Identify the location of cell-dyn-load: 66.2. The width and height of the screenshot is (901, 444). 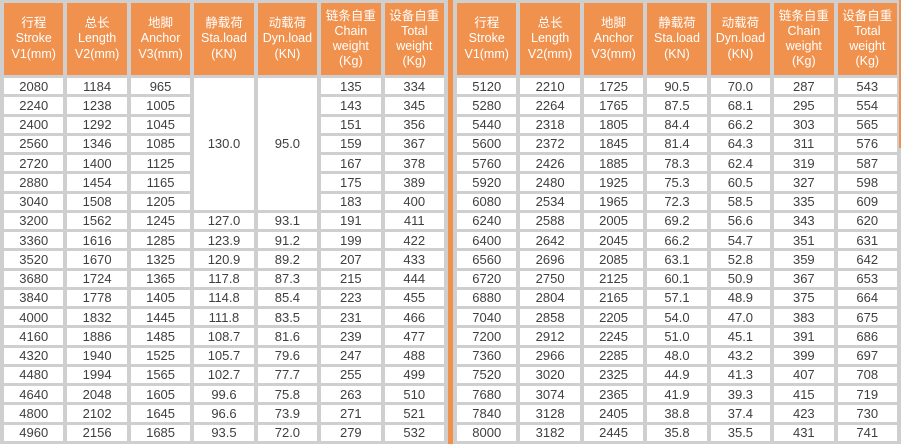
(740, 124).